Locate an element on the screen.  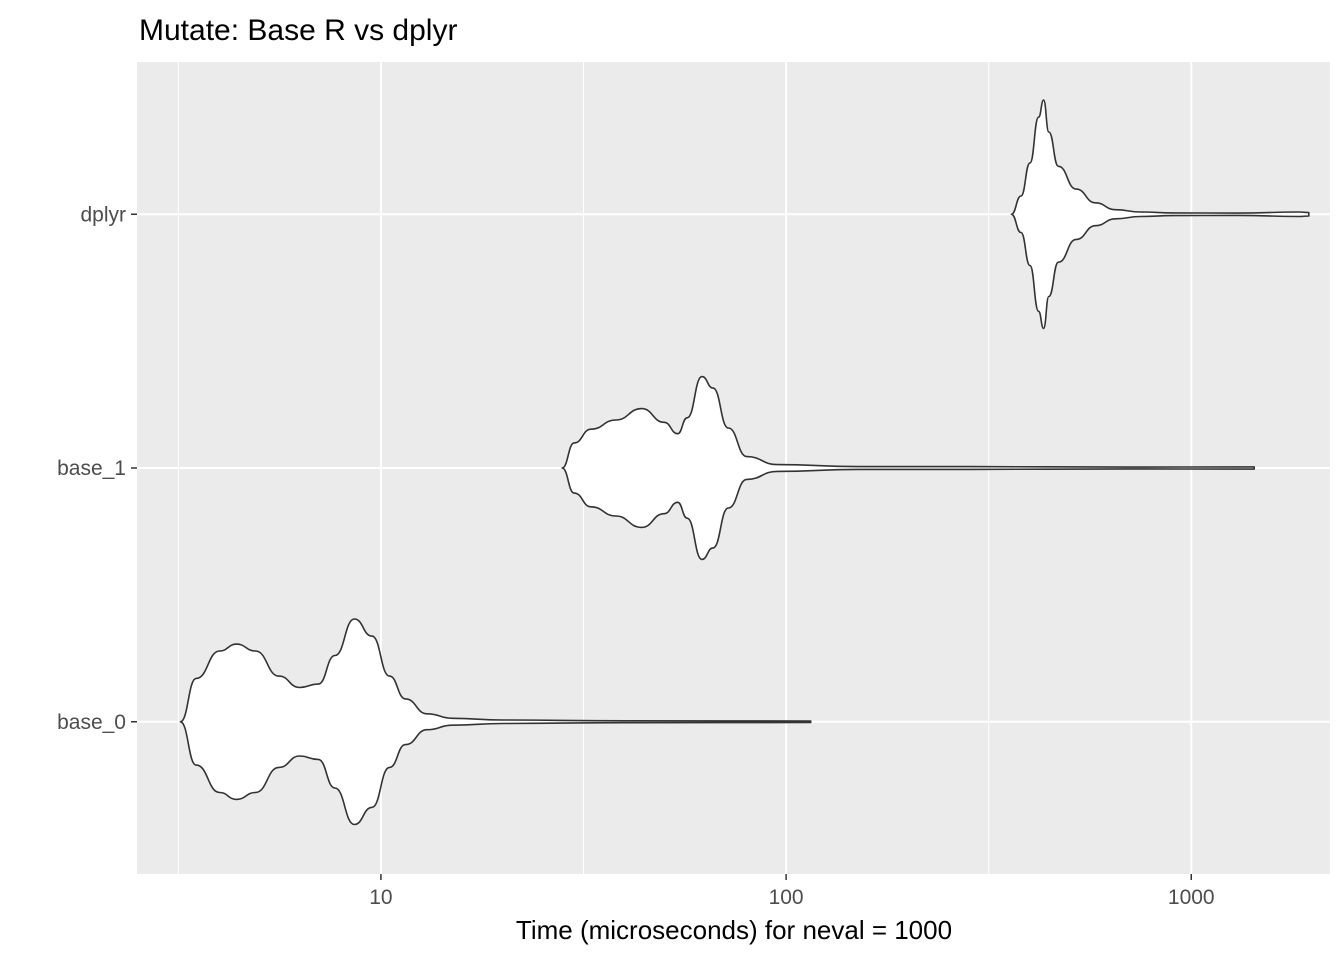
chart-title: Mutate: Base R vs dplyr is located at coordinates (298, 30).